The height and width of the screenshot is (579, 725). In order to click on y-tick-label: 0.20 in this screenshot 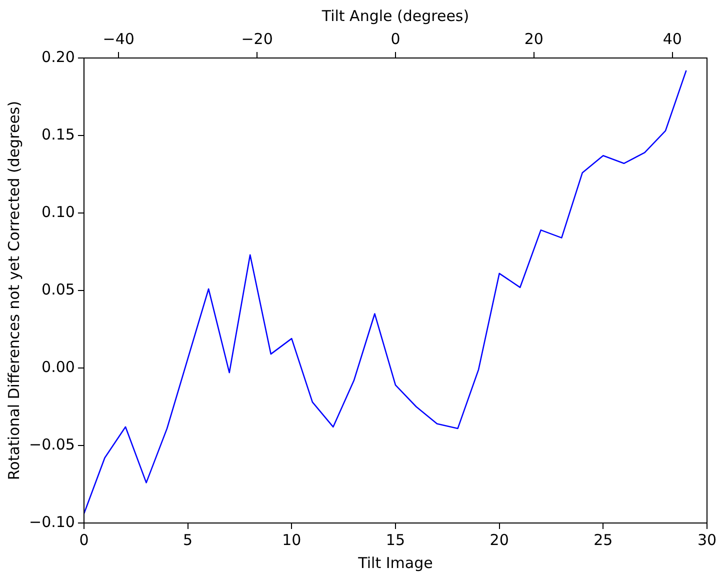, I will do `click(58, 57)`.